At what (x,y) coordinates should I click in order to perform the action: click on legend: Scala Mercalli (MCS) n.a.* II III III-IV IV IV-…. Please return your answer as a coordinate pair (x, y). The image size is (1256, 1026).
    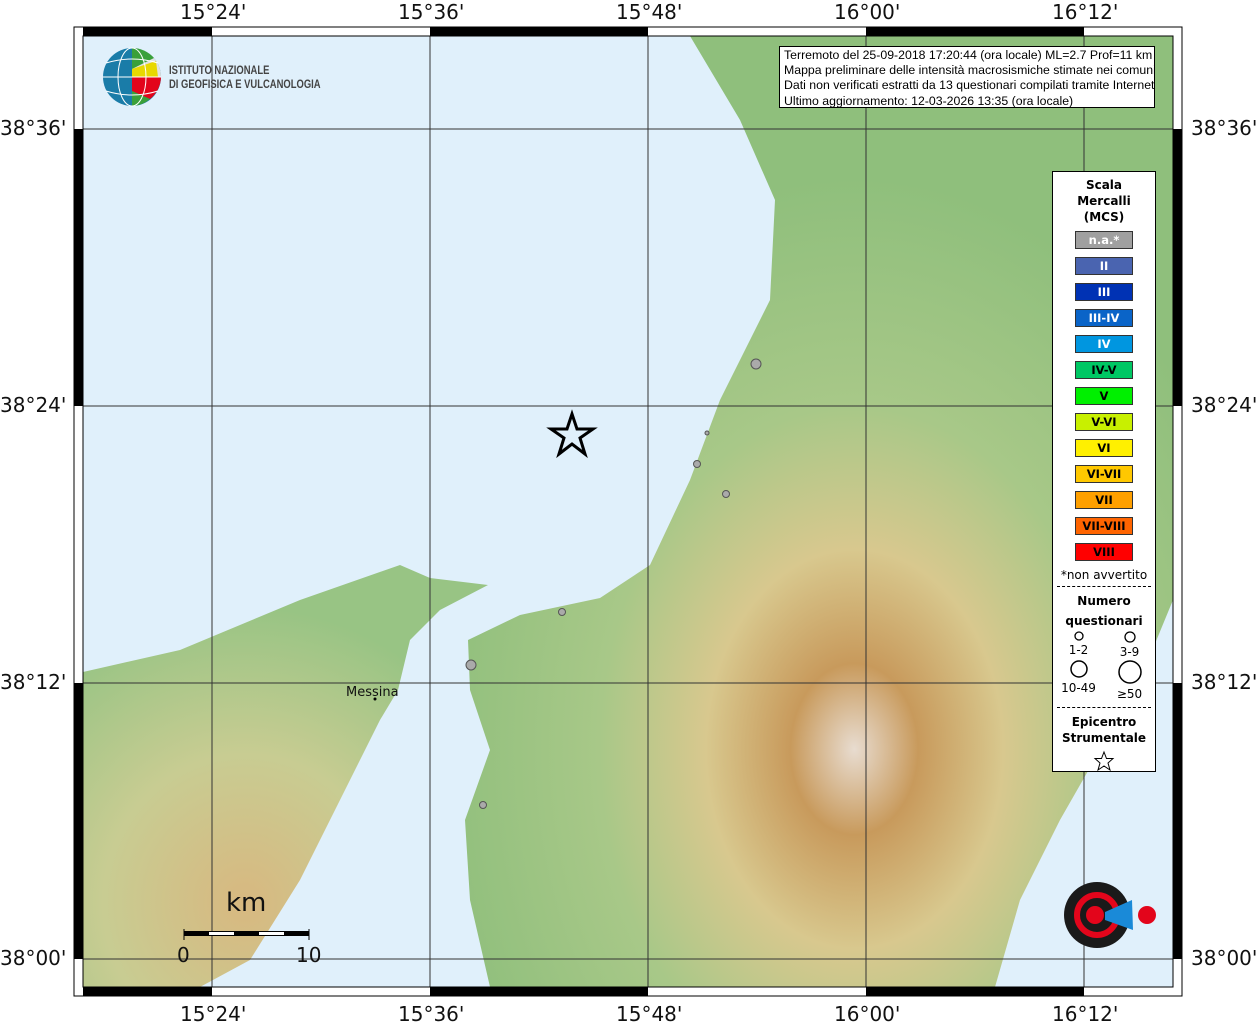
    Looking at the image, I should click on (1104, 471).